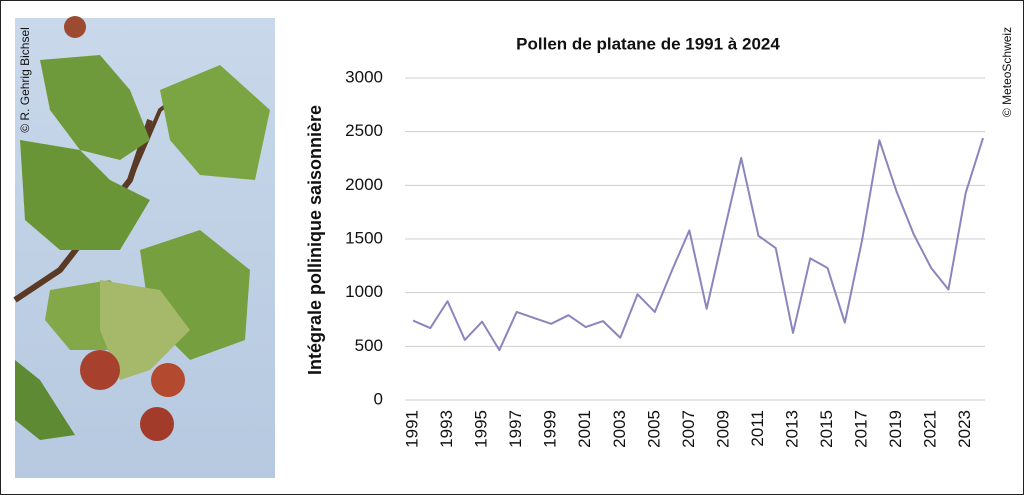  What do you see at coordinates (25, 80) in the screenshot?
I see `photo-credit: © R. Gehrig Bichsel` at bounding box center [25, 80].